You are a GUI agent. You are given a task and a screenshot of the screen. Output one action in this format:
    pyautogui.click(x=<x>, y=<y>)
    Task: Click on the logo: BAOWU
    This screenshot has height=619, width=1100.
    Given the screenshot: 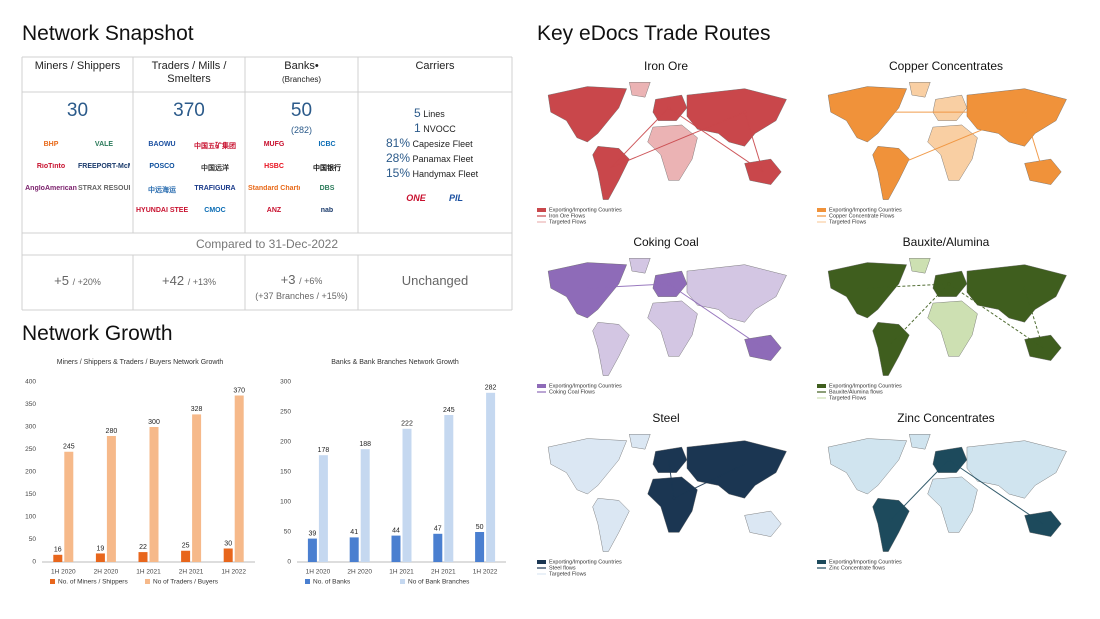 What is the action you would take?
    pyautogui.click(x=162, y=144)
    